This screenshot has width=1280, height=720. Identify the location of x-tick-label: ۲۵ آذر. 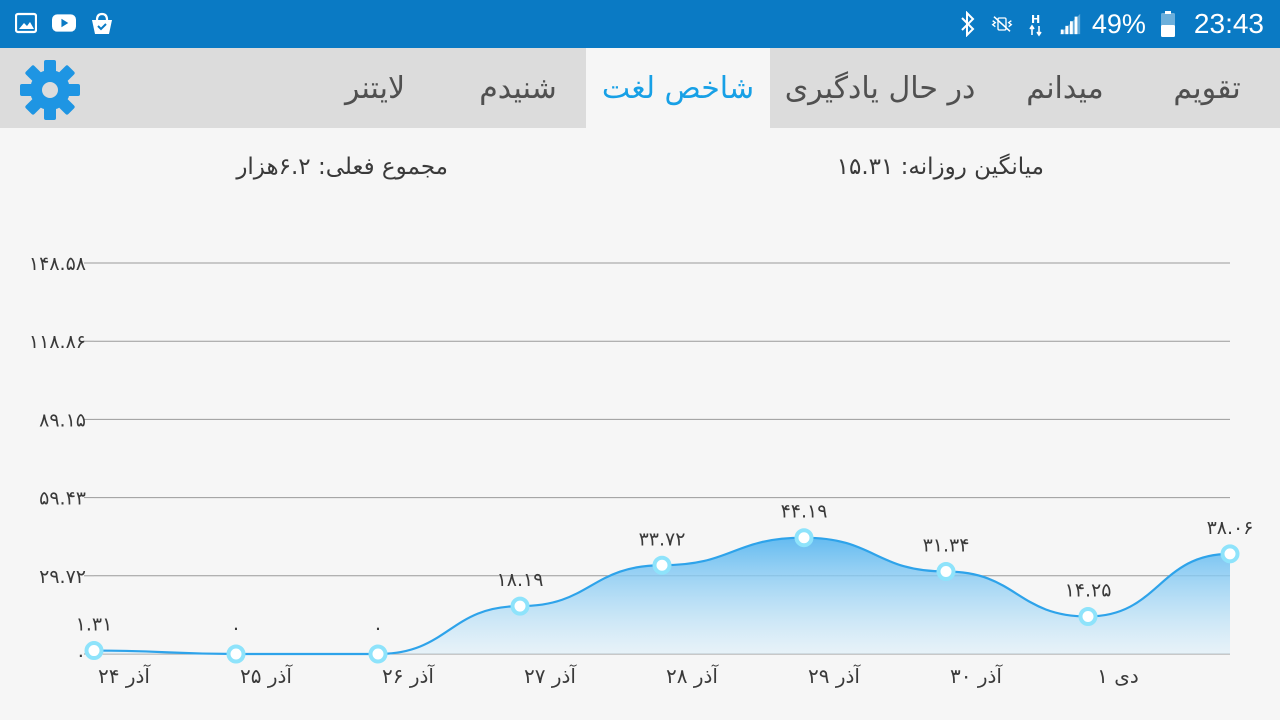
(266, 675).